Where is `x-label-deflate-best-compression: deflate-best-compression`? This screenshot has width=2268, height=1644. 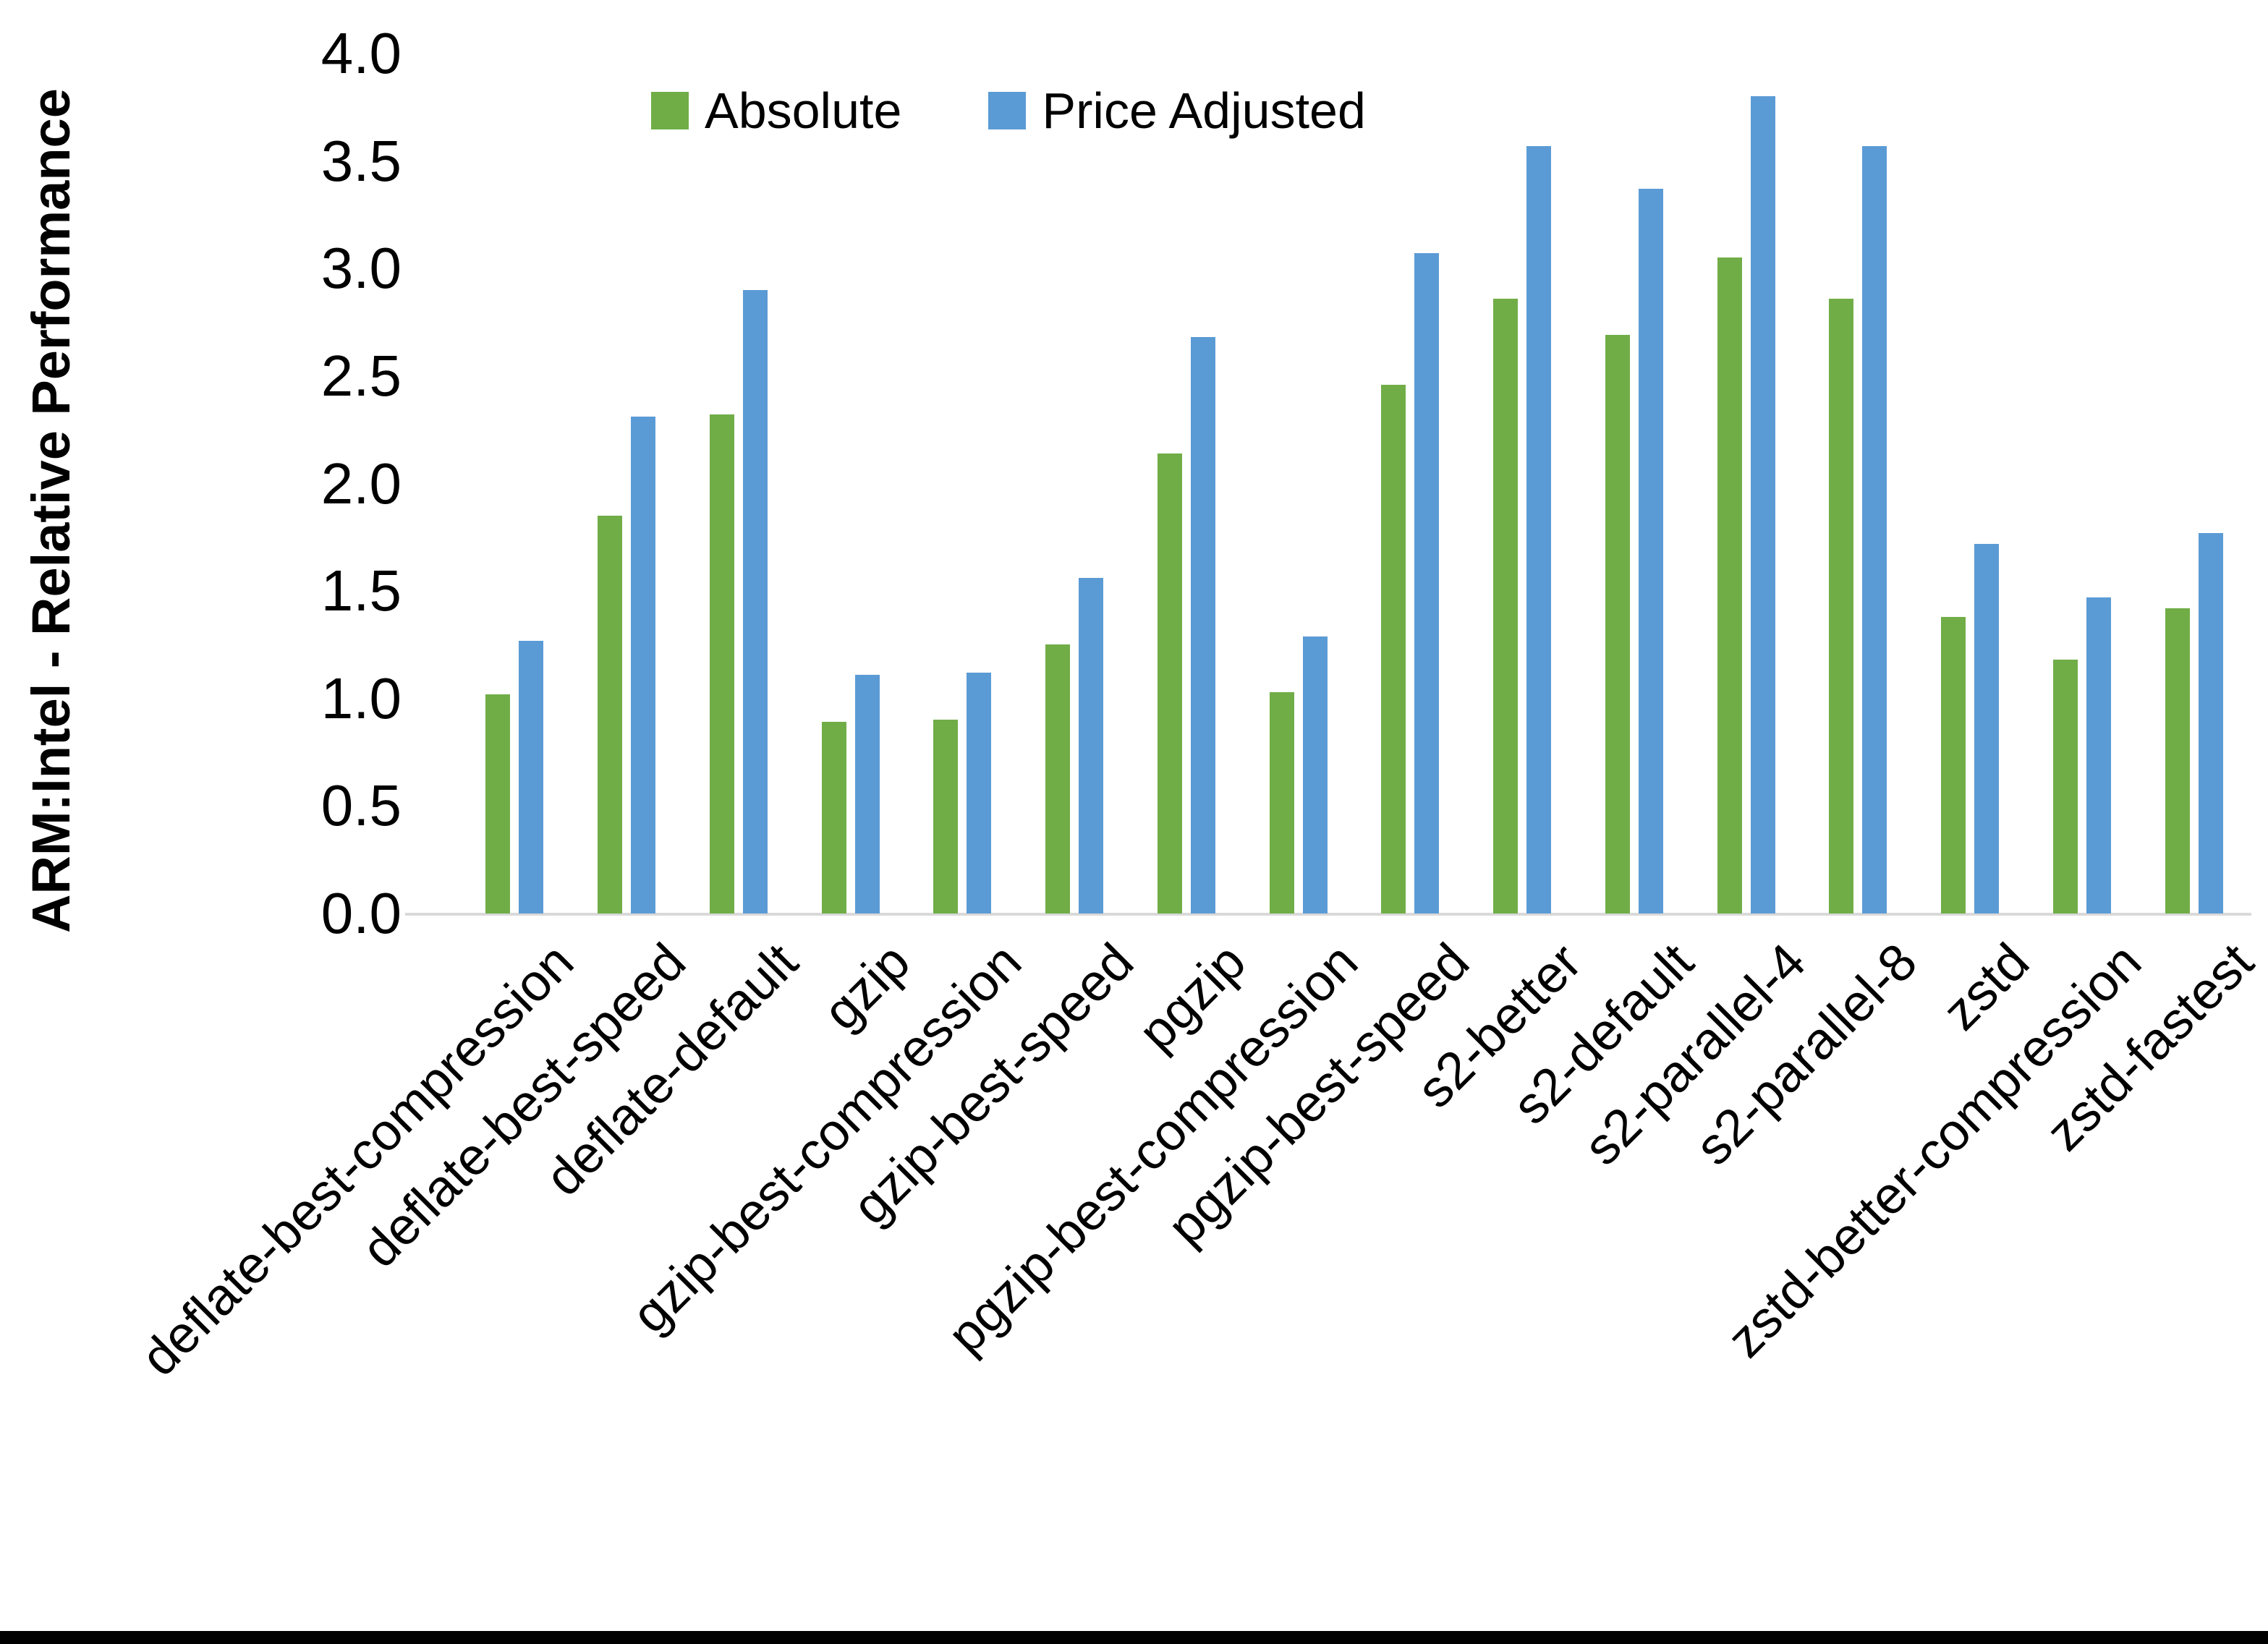 x-label-deflate-best-compression: deflate-best-compression is located at coordinates (357, 1159).